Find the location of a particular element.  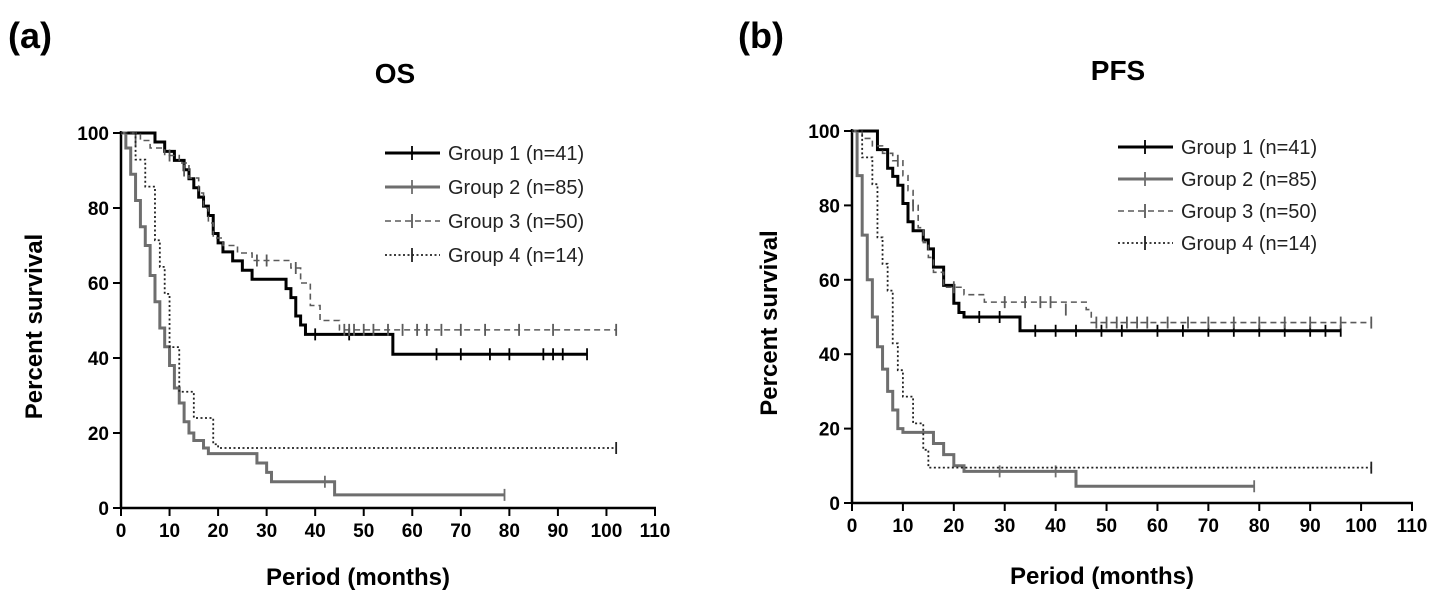

chart-title: PFS is located at coordinates (1118, 70).